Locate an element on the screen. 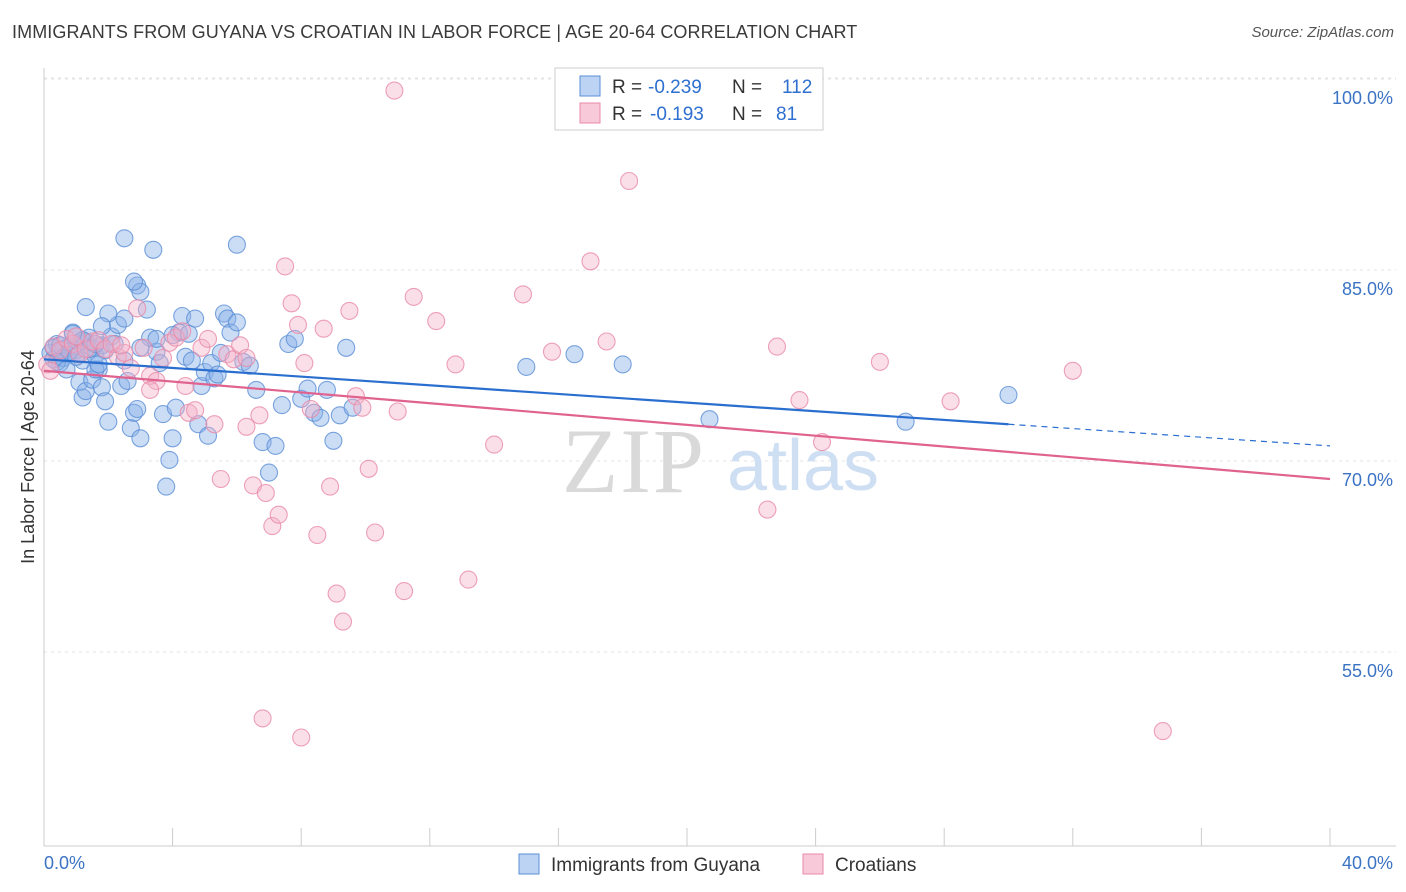  watermark-atlas: atlas is located at coordinates (803, 466).